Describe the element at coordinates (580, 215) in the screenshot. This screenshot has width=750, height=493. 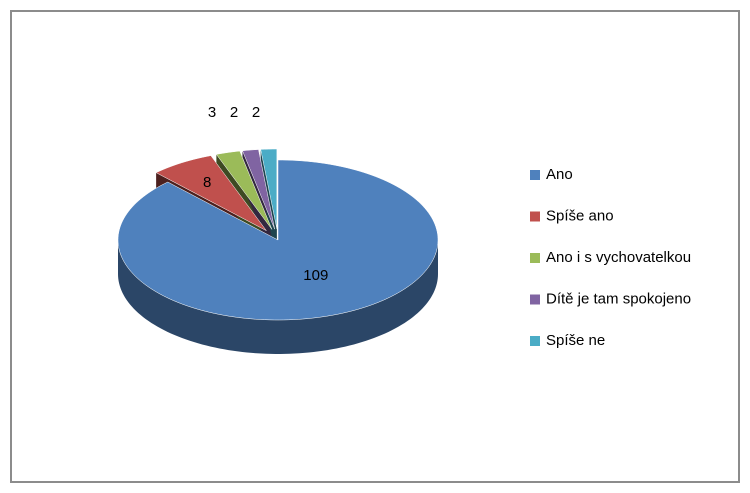
I see `legend-label: Spíše ano` at that location.